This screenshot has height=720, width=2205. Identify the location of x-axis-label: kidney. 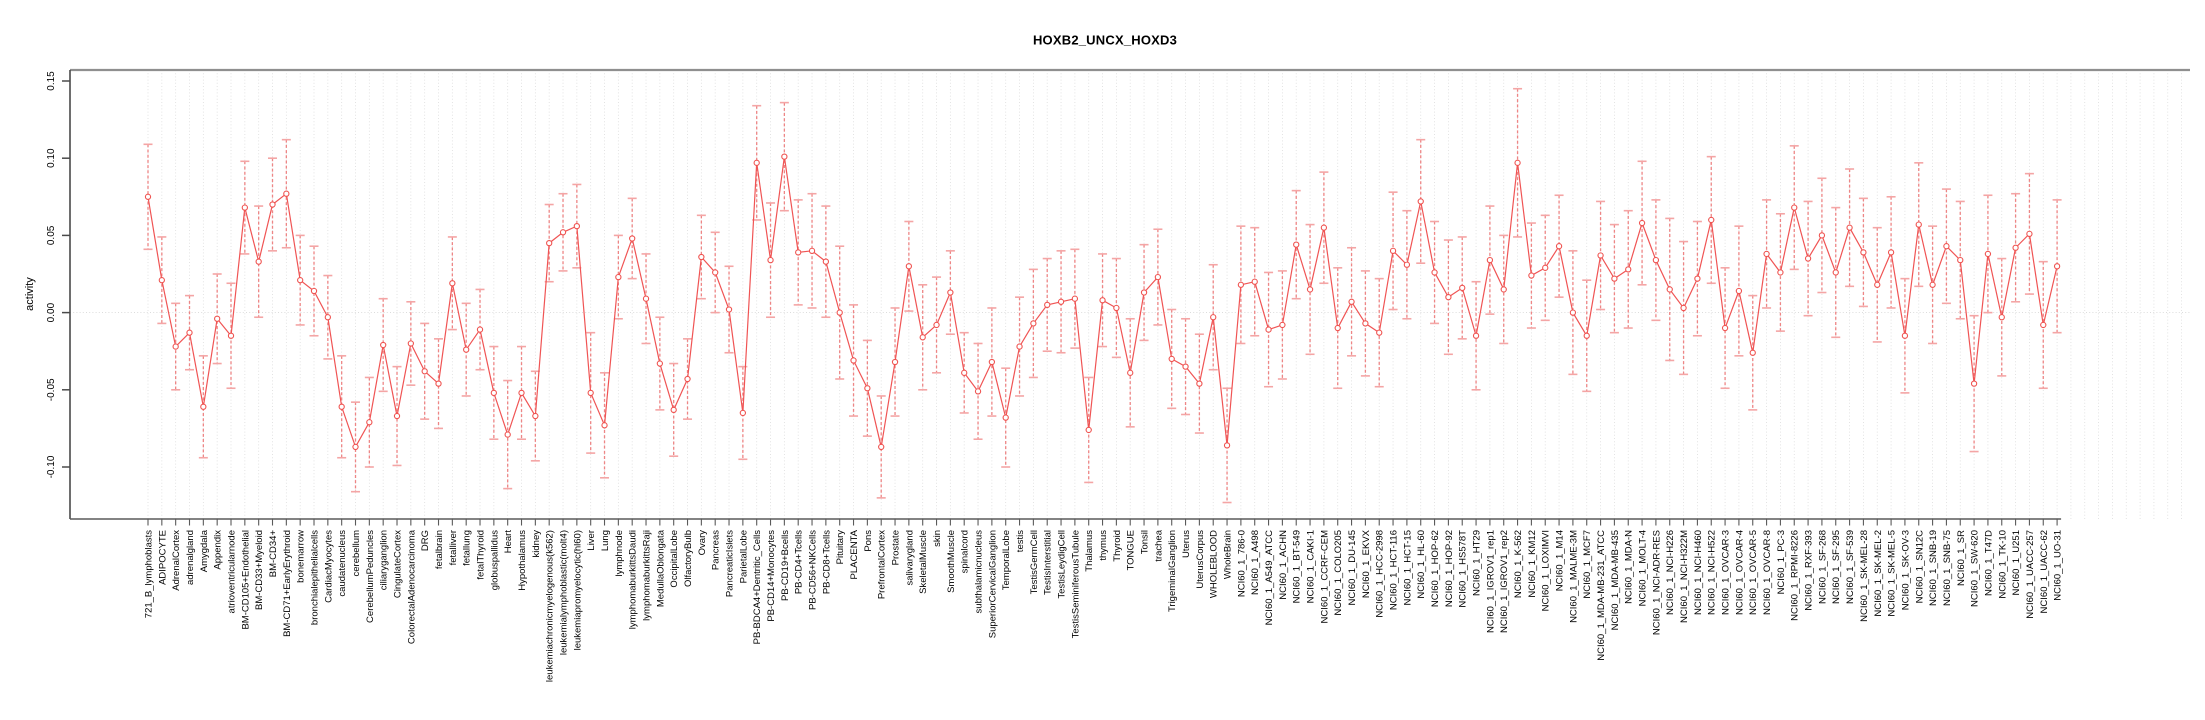
(536, 544).